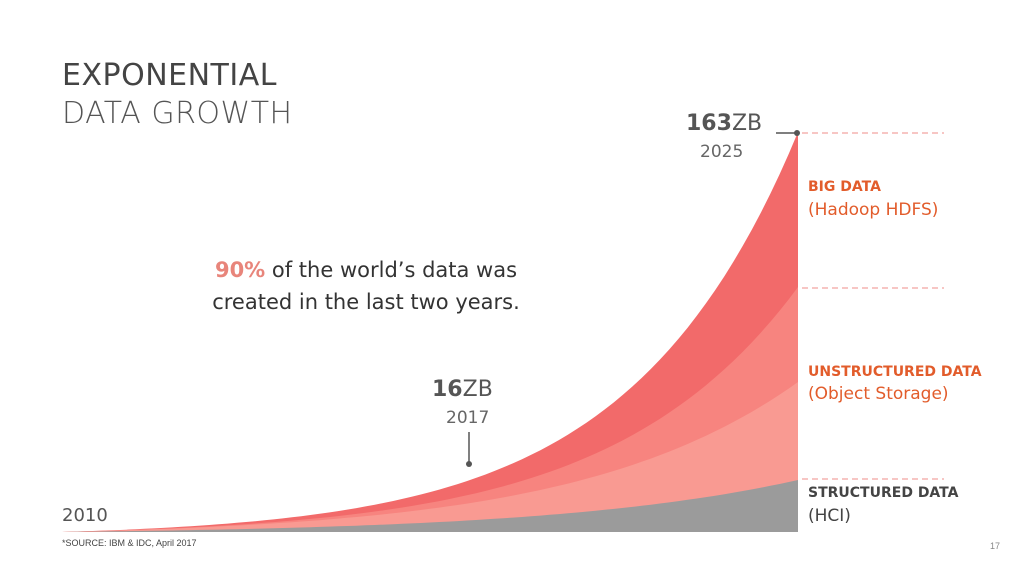 The width and height of the screenshot is (1024, 576). What do you see at coordinates (85, 515) in the screenshot?
I see `start-year-label: 2010` at bounding box center [85, 515].